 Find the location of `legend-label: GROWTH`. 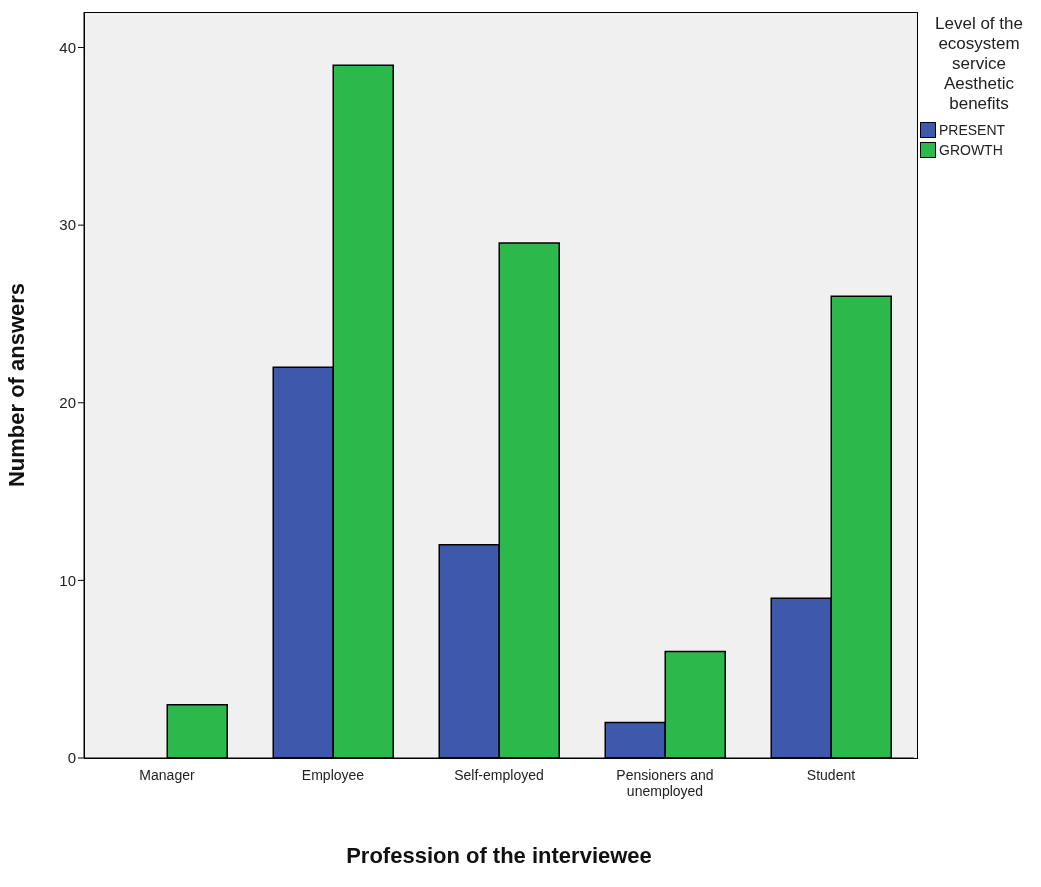

legend-label: GROWTH is located at coordinates (971, 150).